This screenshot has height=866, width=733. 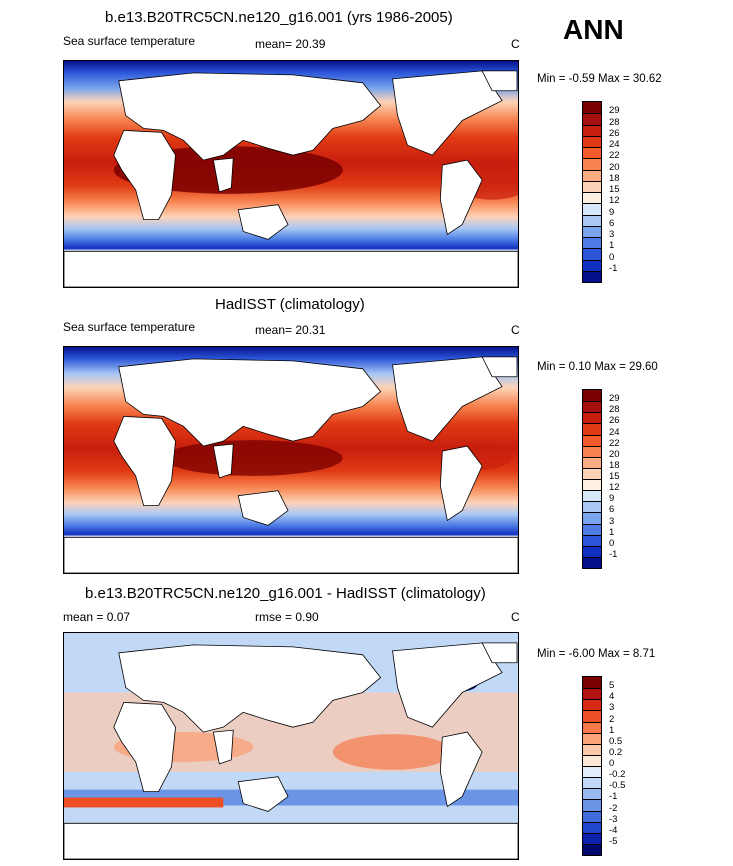 I want to click on panel-3-colorbar, so click(x=592, y=766).